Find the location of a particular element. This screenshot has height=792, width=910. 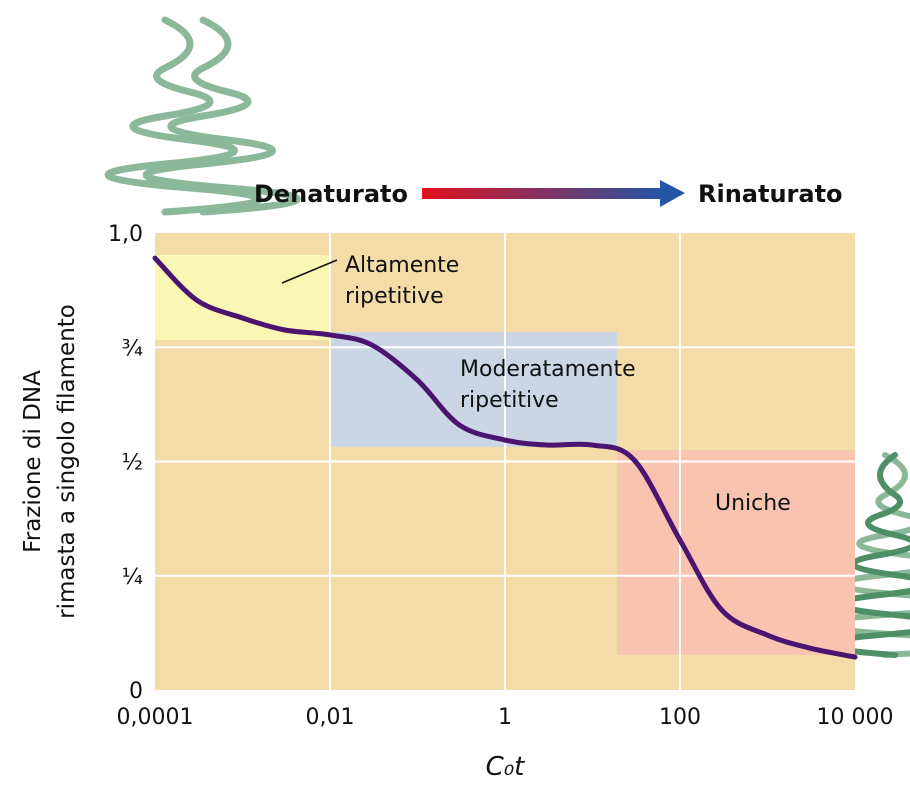

region-label: Moderatamente is located at coordinates (548, 369).